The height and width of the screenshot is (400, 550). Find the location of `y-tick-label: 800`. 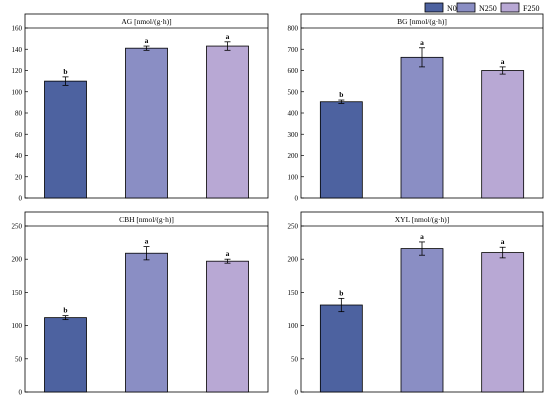

y-tick-label: 800 is located at coordinates (293, 29).